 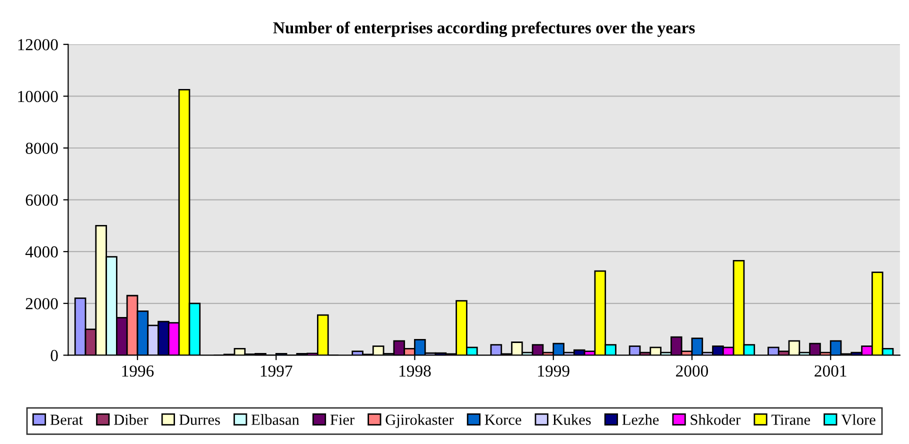 What do you see at coordinates (420, 421) in the screenshot?
I see `legend-label: Gjirokaster` at bounding box center [420, 421].